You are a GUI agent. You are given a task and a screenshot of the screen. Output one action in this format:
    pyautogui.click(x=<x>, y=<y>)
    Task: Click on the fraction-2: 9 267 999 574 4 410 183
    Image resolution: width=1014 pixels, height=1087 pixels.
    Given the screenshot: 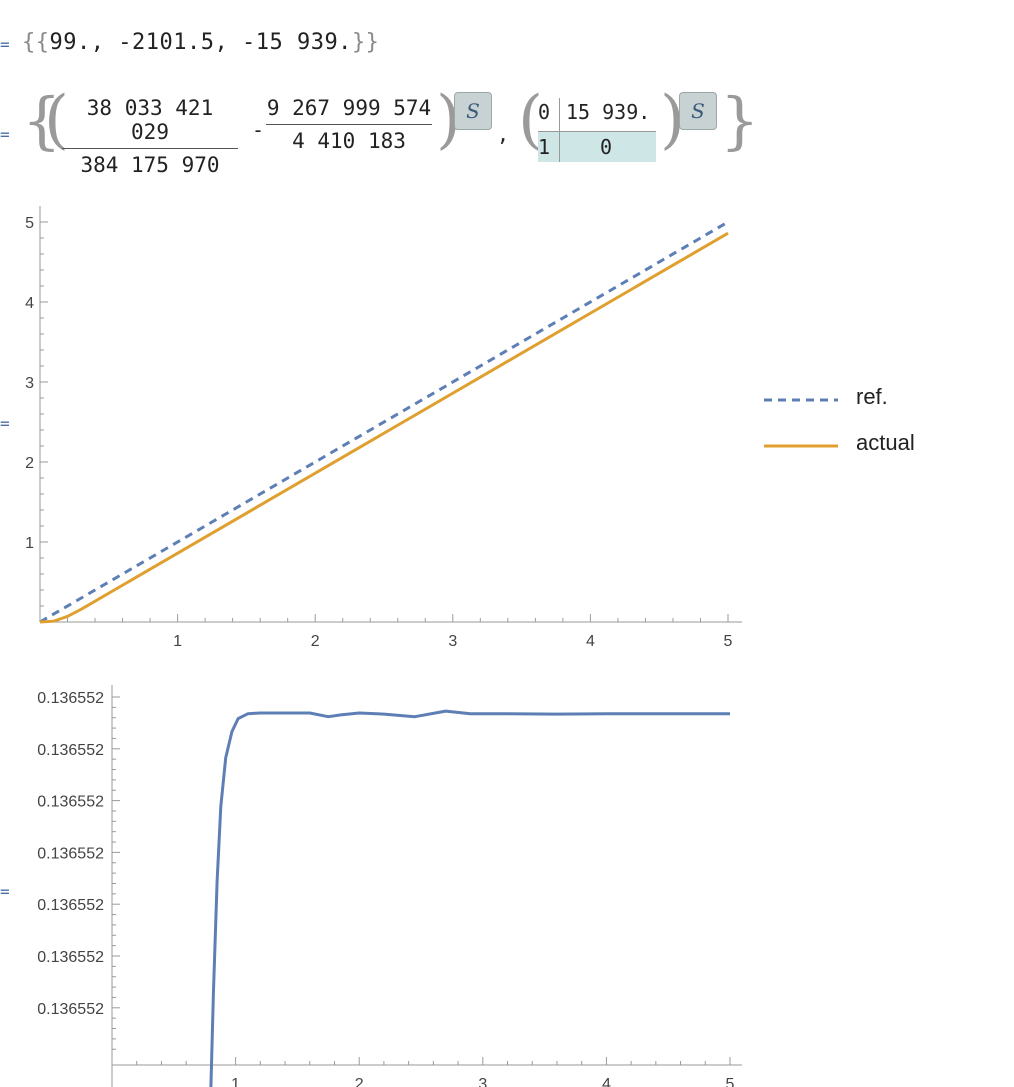 What is the action you would take?
    pyautogui.click(x=349, y=124)
    